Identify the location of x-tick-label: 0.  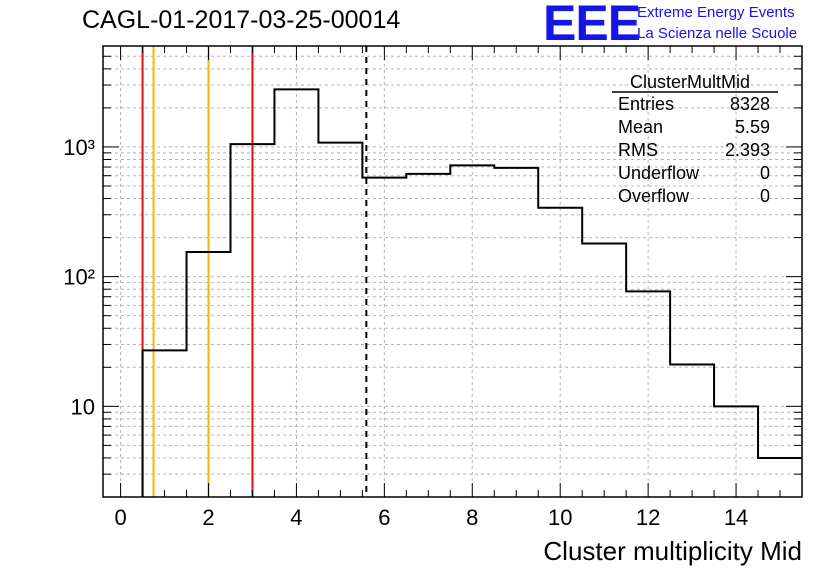
(120, 517).